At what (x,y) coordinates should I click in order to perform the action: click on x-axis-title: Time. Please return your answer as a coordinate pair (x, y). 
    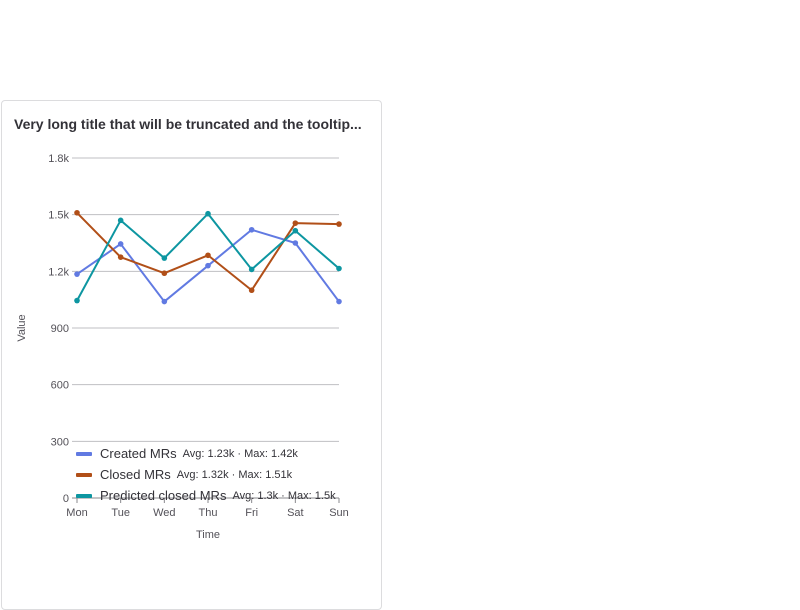
    Looking at the image, I should click on (208, 535).